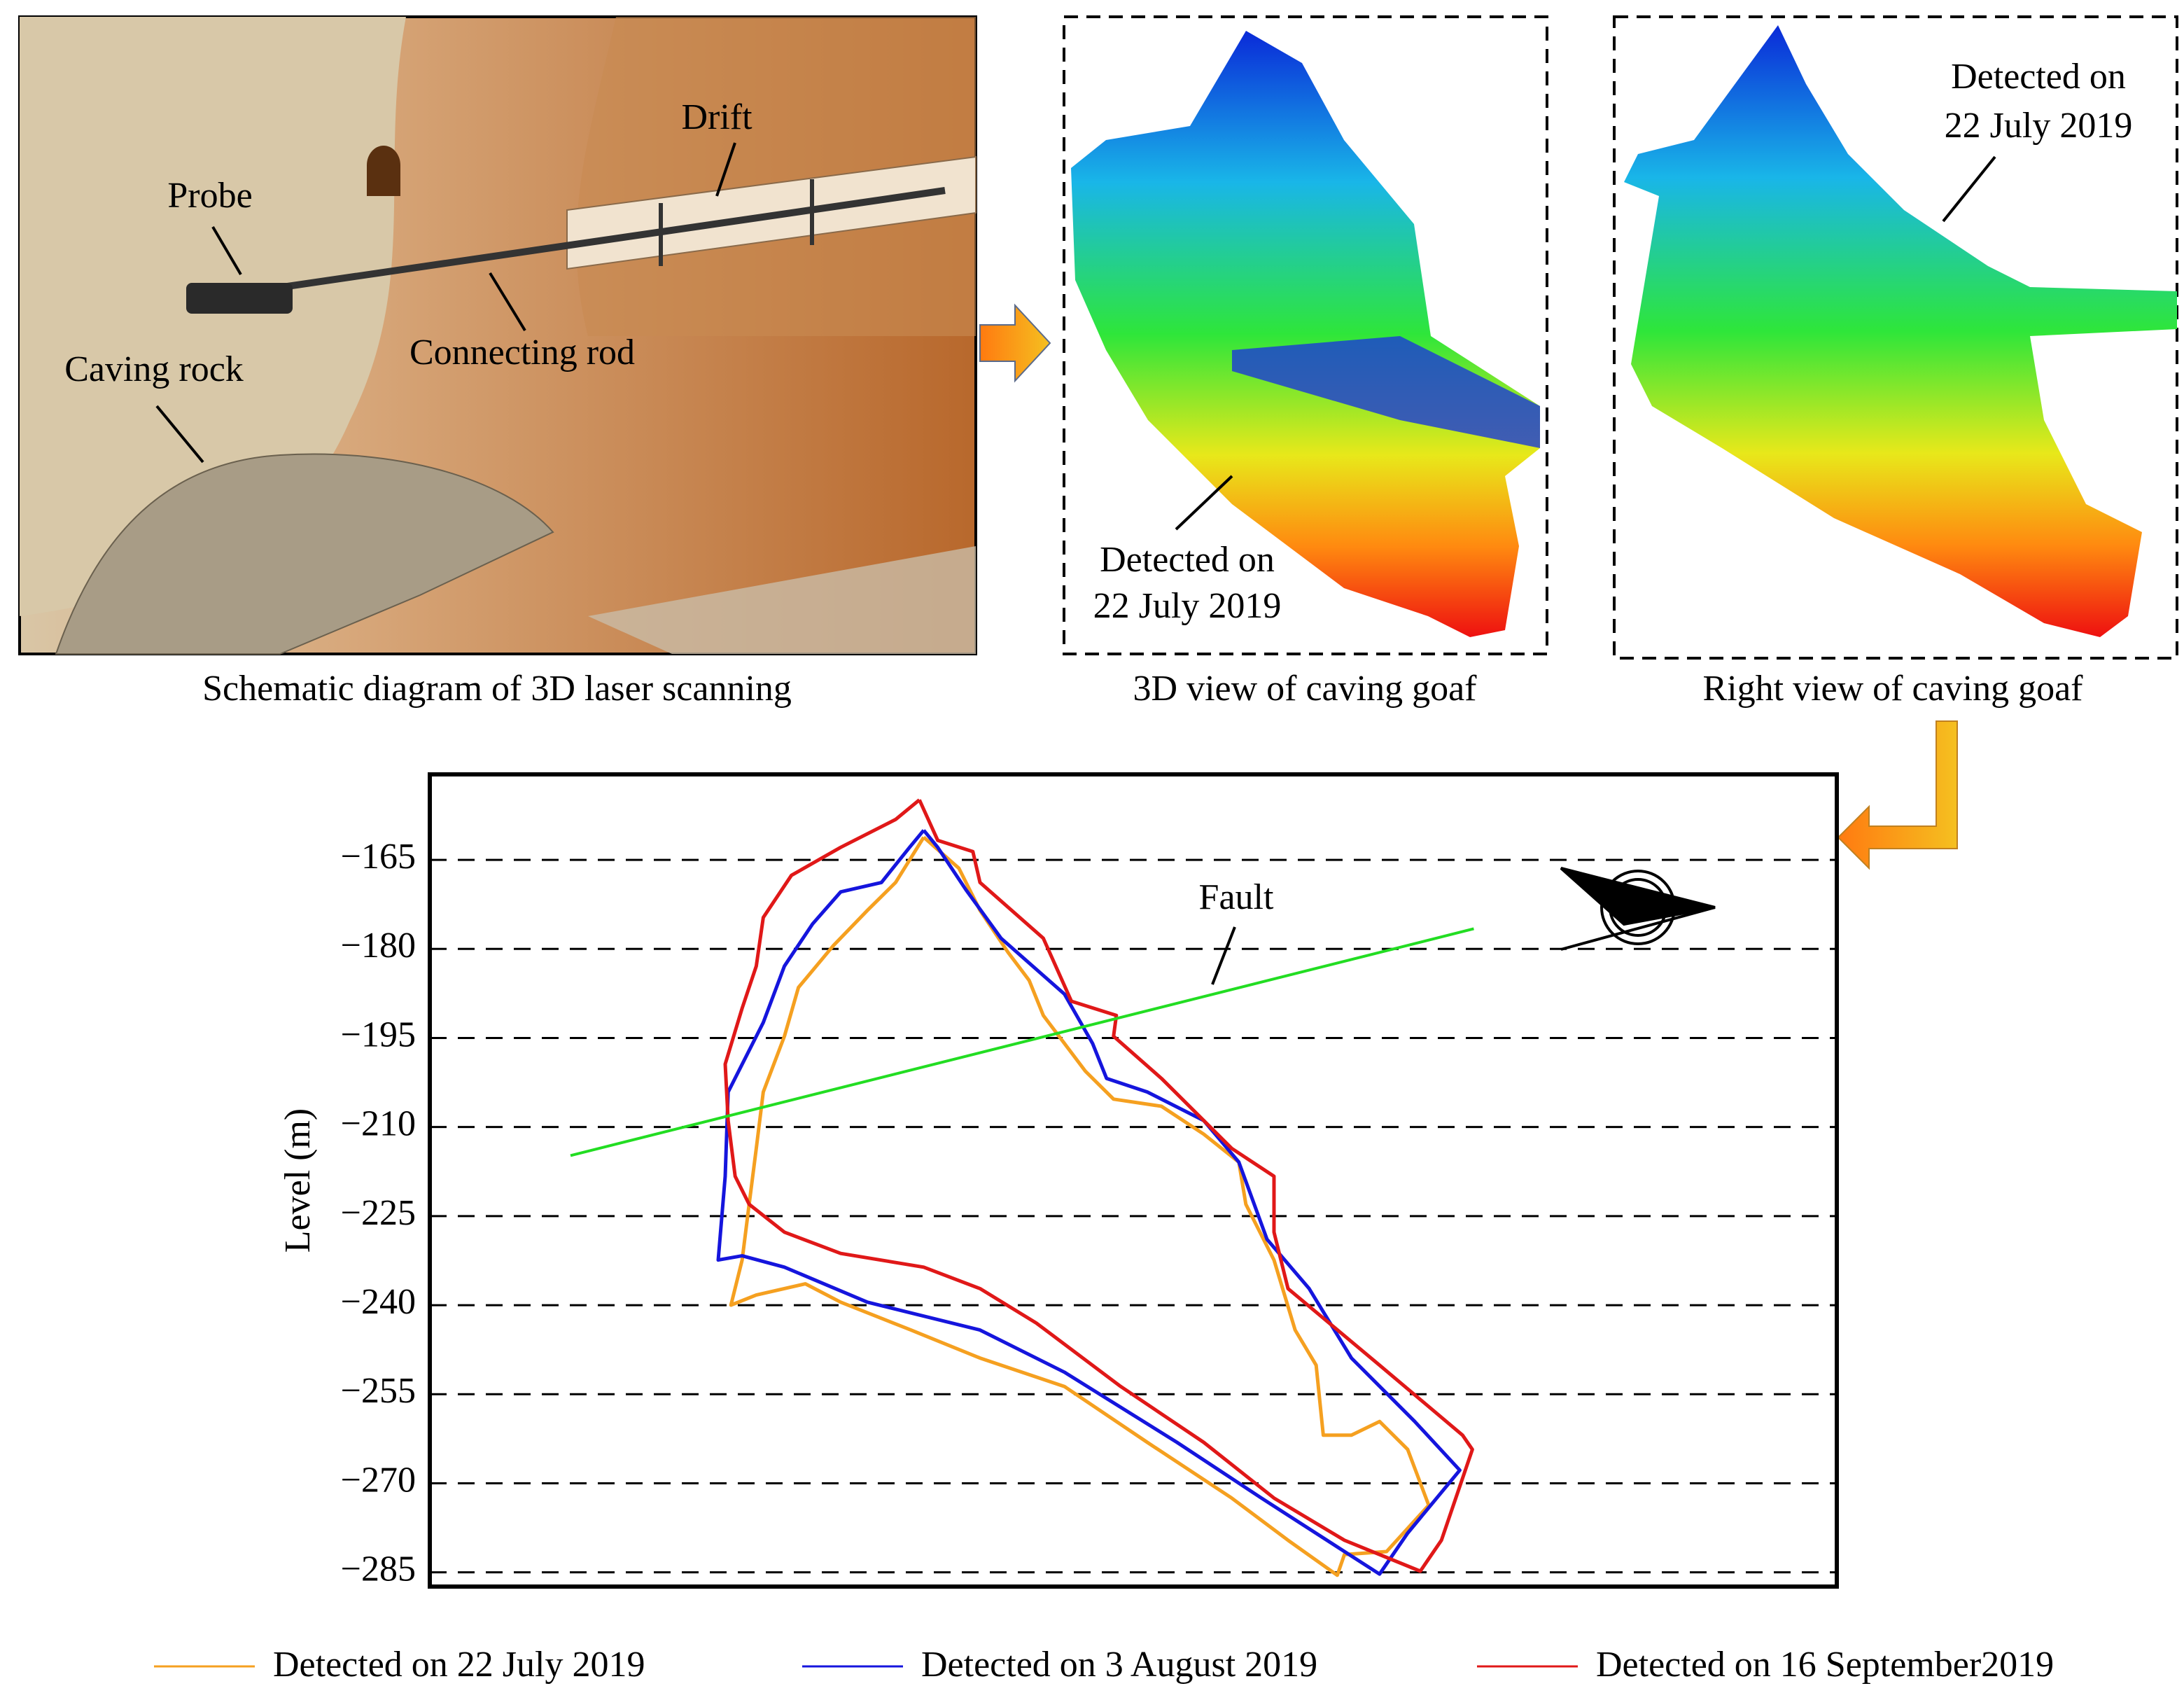 Image resolution: width=2184 pixels, height=1686 pixels. I want to click on series-line, so click(1080, 1206).